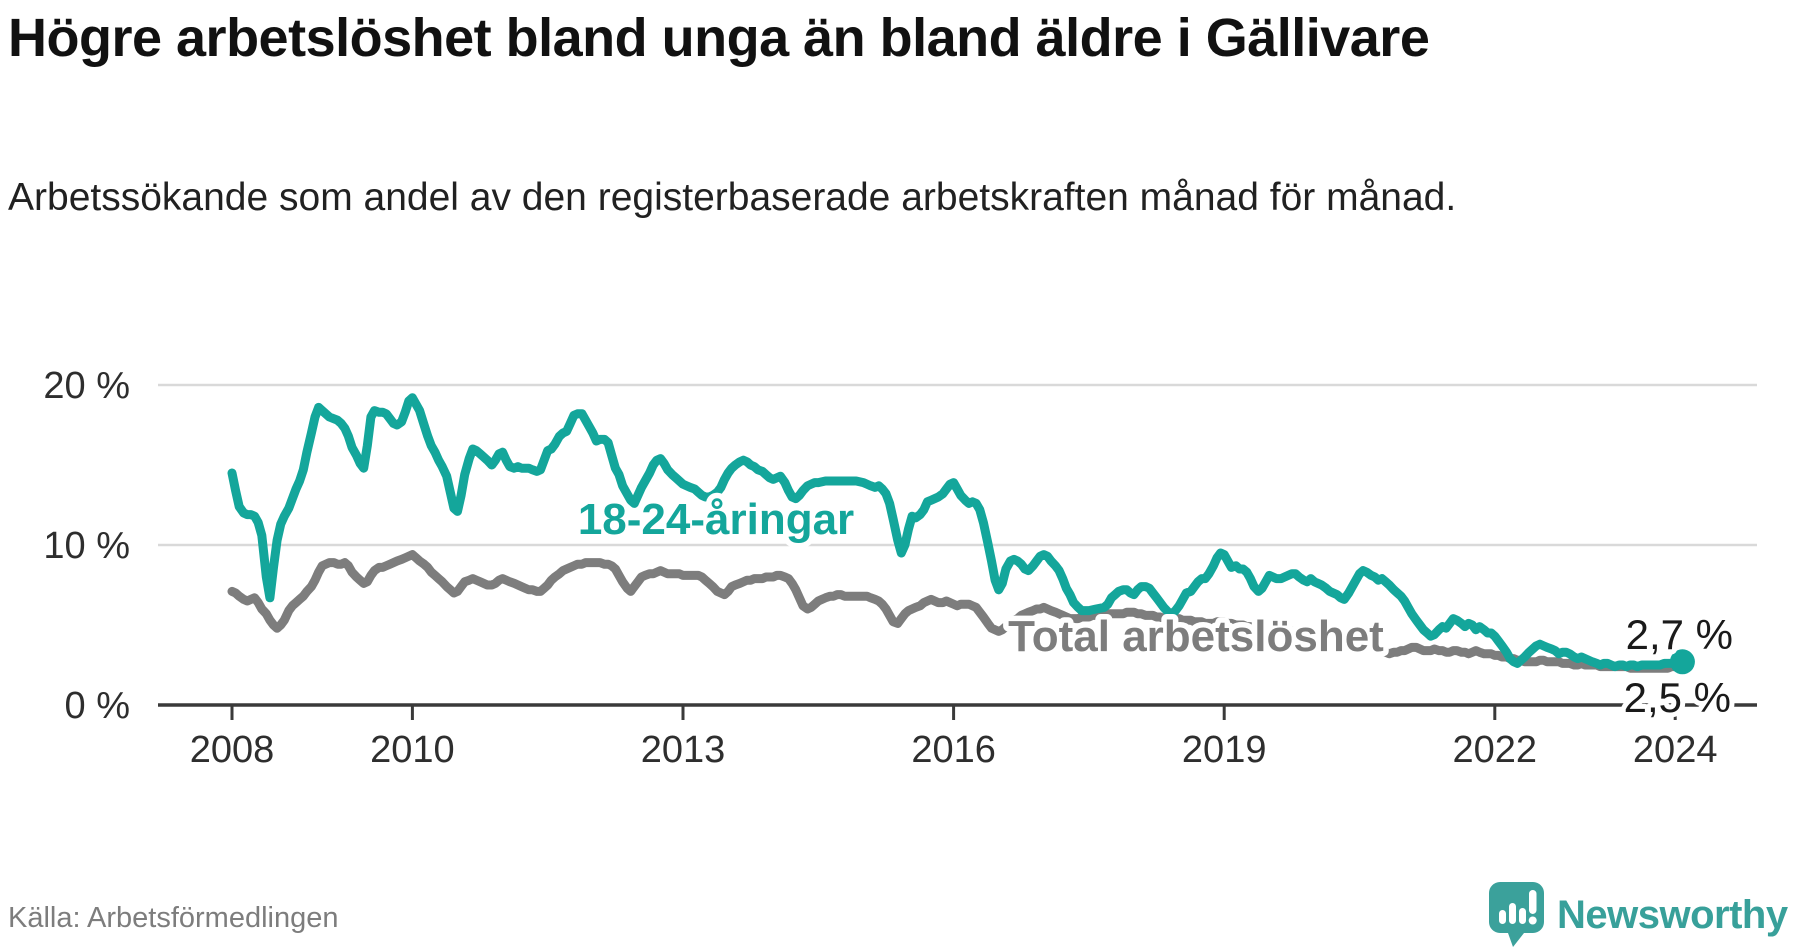  Describe the element at coordinates (86, 386) in the screenshot. I see `y-tick-label: 20 %` at that location.